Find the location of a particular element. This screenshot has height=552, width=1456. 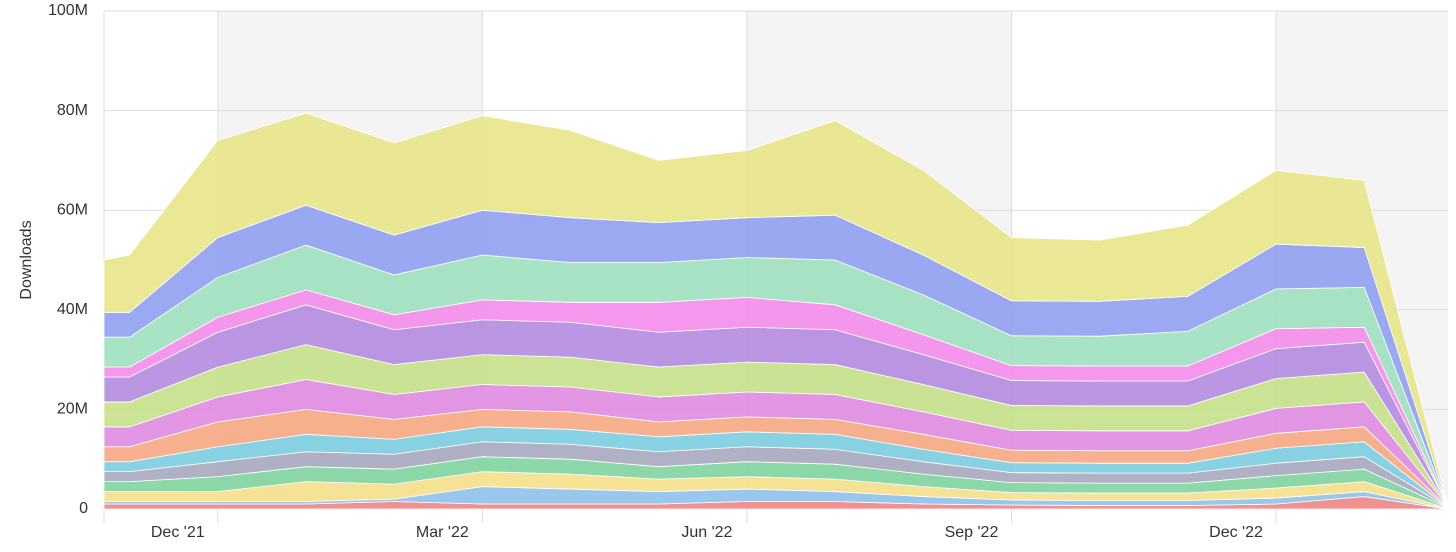

y-tick-label: 0 is located at coordinates (83, 508).